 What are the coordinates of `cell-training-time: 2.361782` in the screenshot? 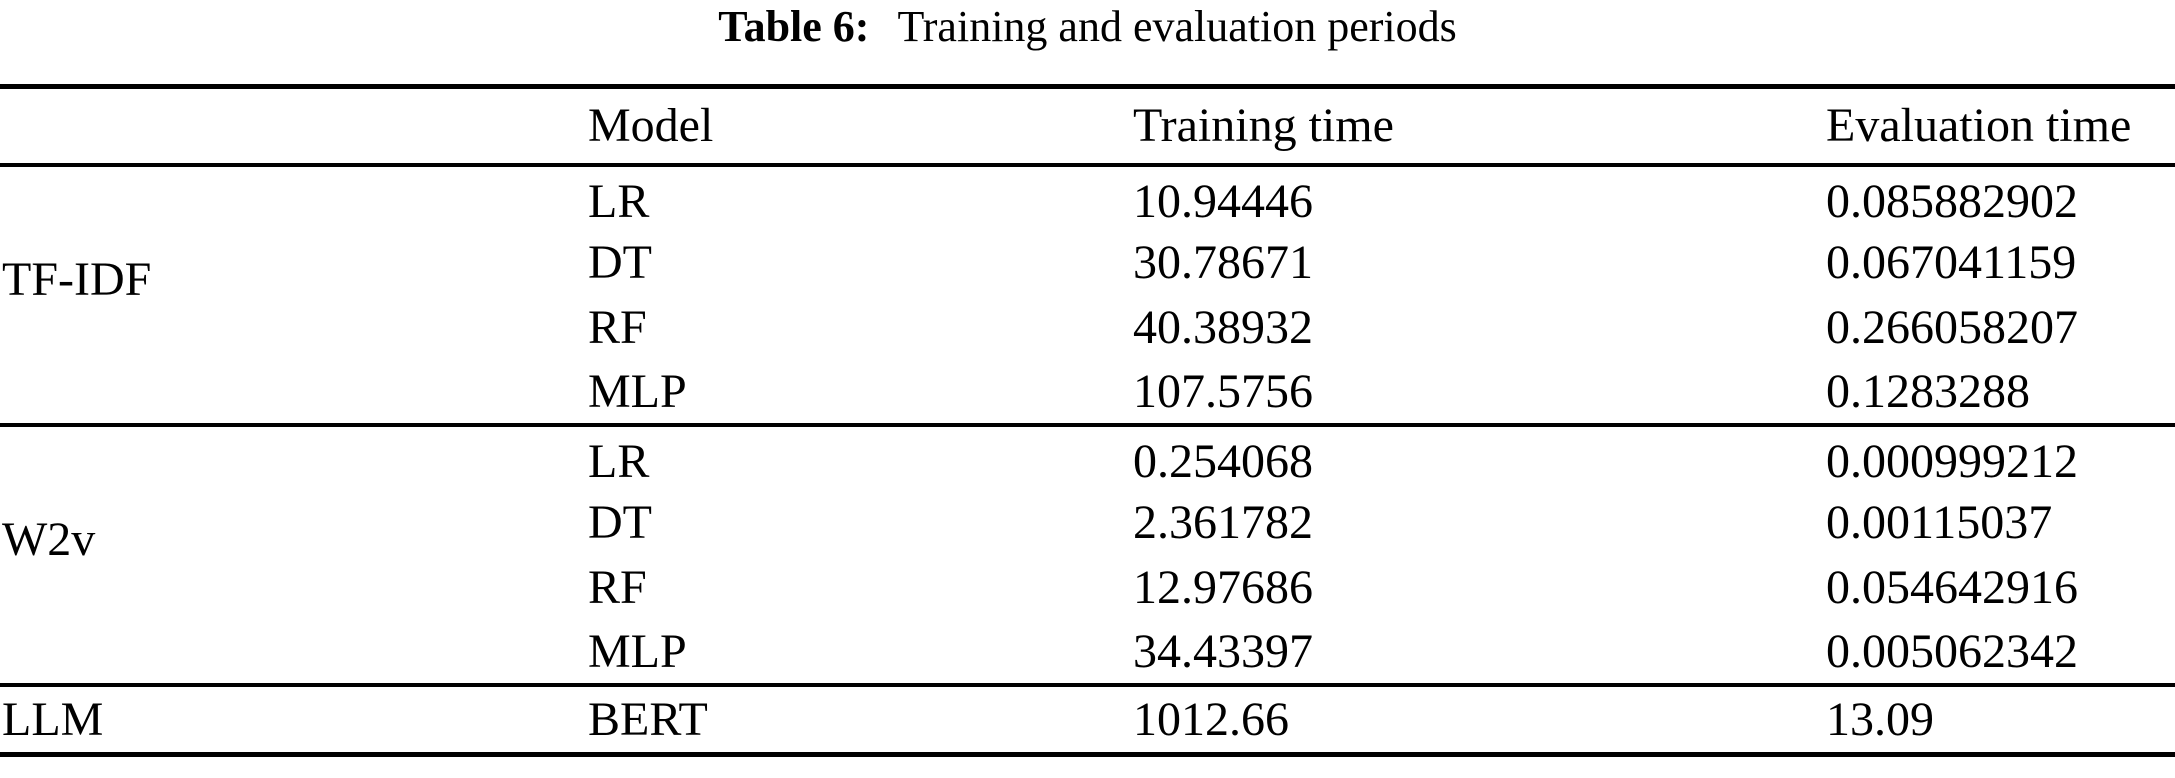 It's located at (1223, 522).